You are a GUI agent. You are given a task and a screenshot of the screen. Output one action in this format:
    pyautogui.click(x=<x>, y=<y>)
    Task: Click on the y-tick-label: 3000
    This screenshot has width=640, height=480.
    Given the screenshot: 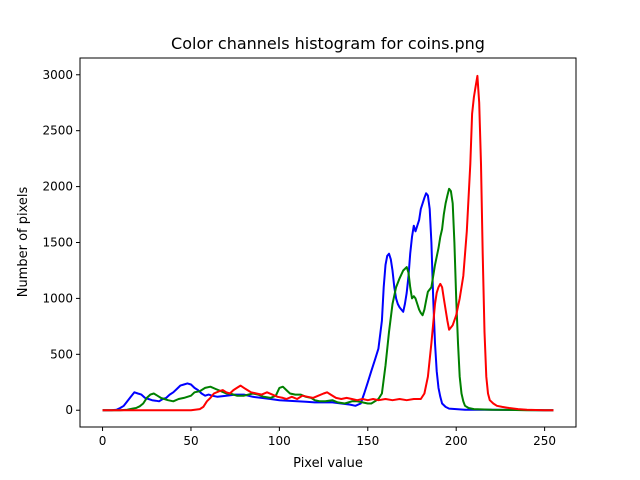 What is the action you would take?
    pyautogui.click(x=57, y=75)
    